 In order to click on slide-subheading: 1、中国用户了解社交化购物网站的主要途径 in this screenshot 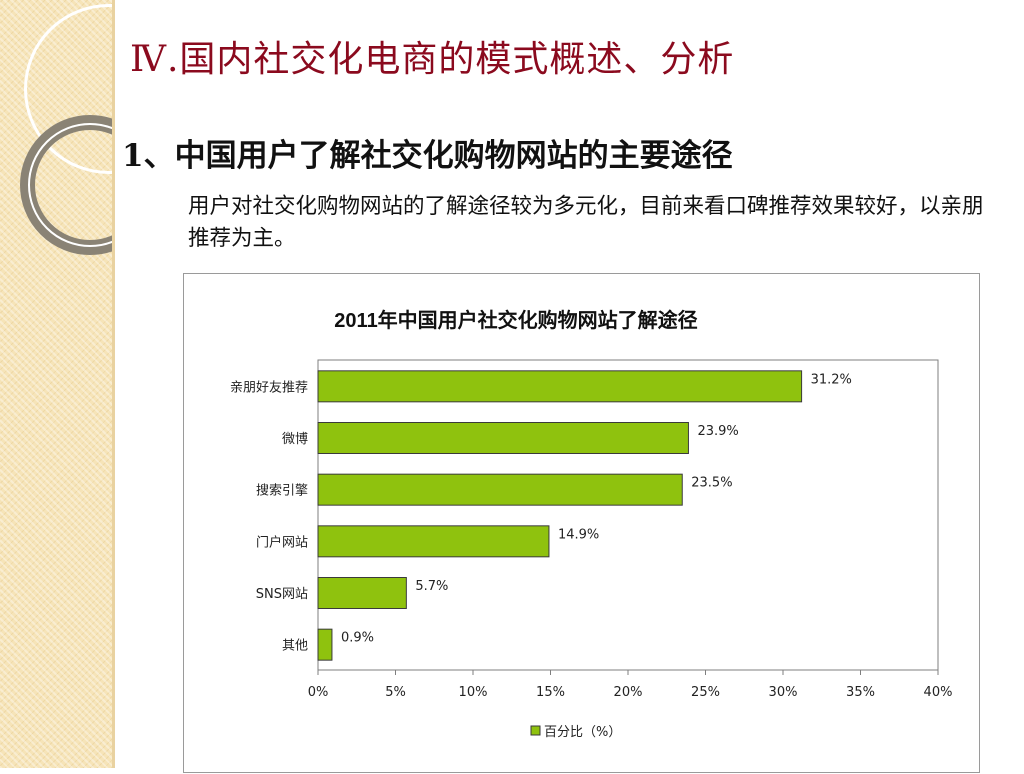, I will do `click(427, 156)`.